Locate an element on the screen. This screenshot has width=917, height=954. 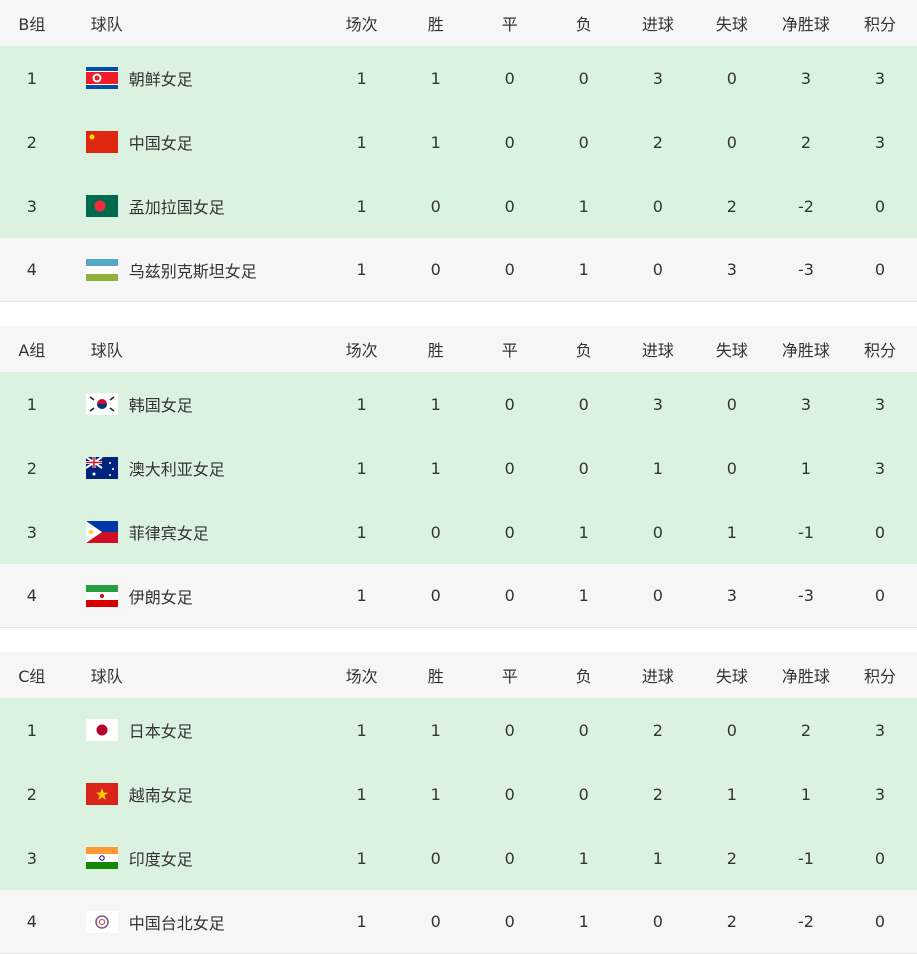
team-name: 孟加拉国女足 is located at coordinates (176, 207).